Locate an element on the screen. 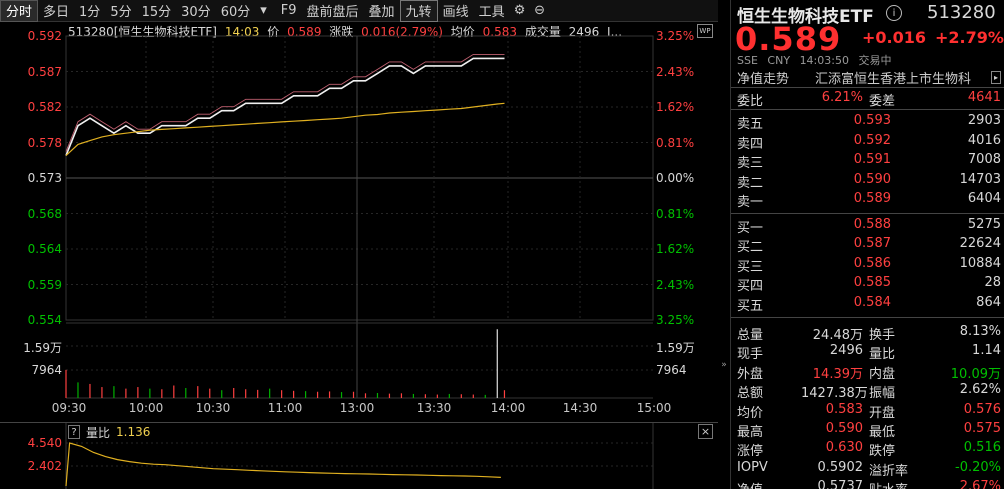 The image size is (1004, 489). tools-button: 工具 is located at coordinates (491, 12).